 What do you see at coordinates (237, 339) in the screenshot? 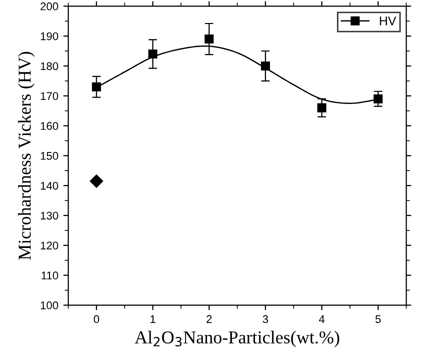
I see `x-axis-title: Al$_{2}$O$_{3}$Nano-Particles(wt.%)` at bounding box center [237, 339].